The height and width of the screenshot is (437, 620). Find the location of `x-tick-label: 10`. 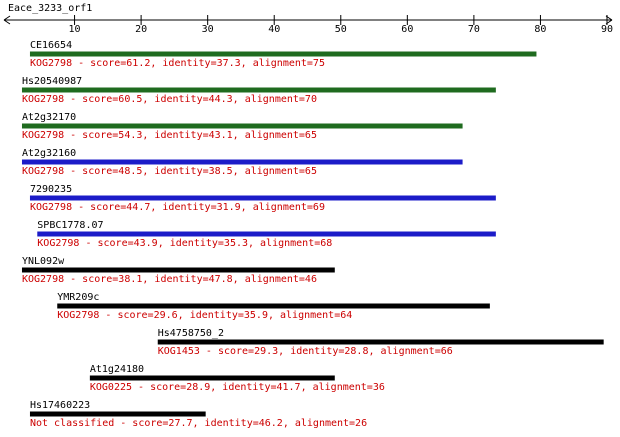

x-tick-label: 10 is located at coordinates (75, 29).